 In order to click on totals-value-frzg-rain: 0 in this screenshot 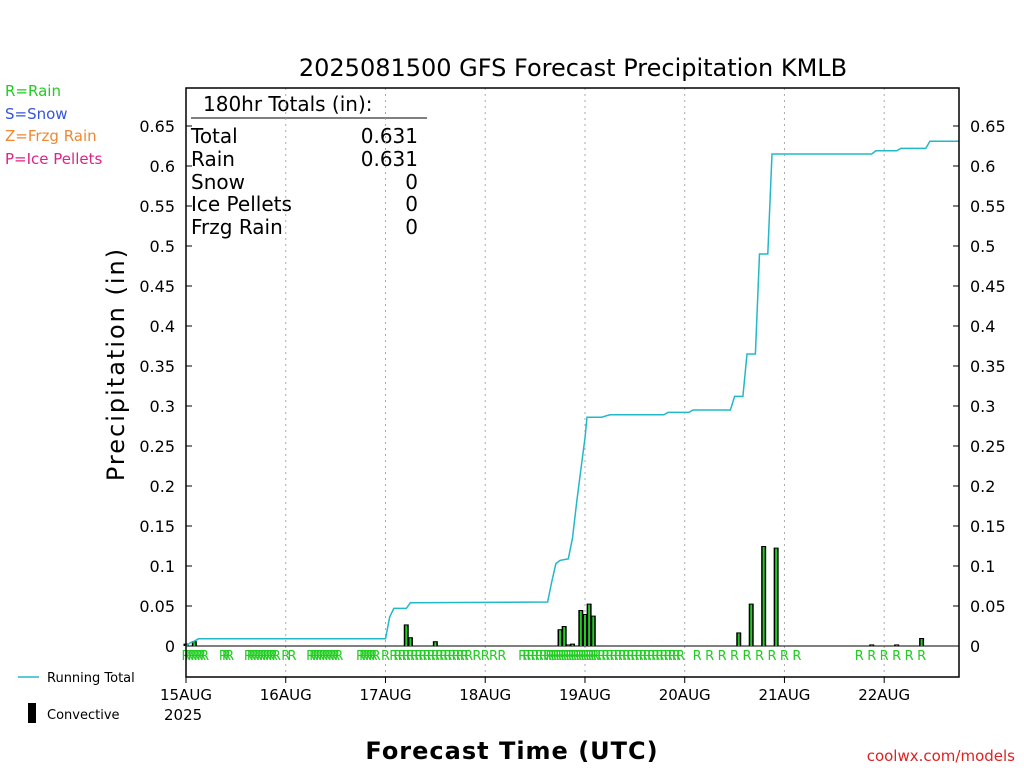, I will do `click(411, 227)`.